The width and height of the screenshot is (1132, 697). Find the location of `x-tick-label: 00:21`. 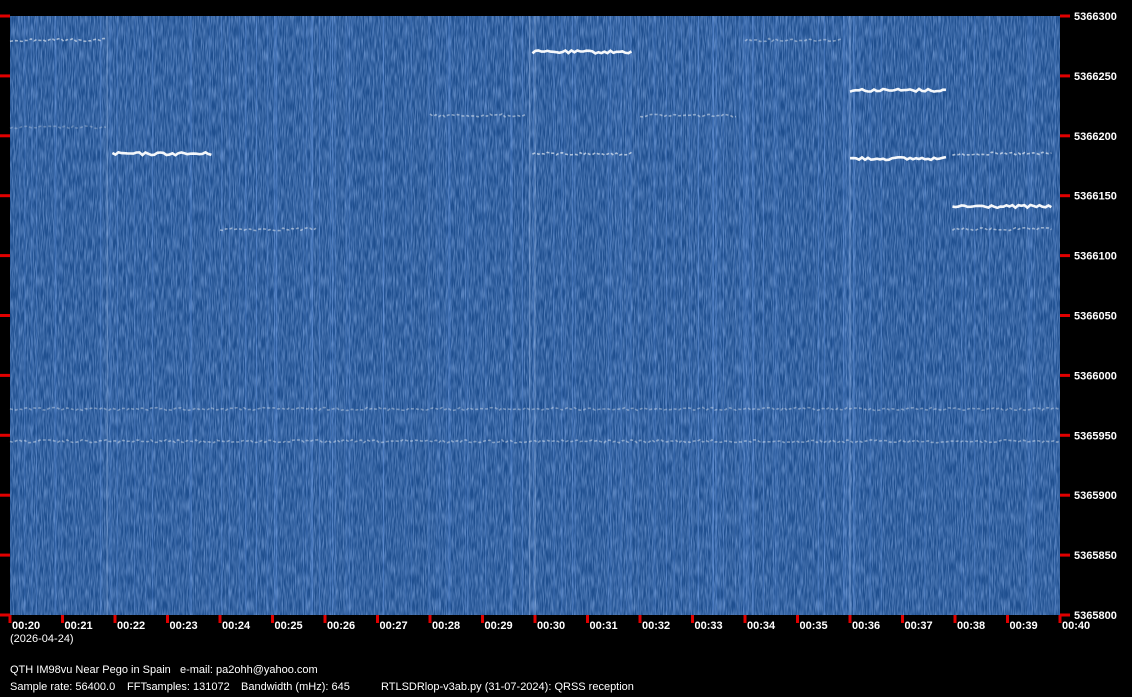

x-tick-label: 00:21 is located at coordinates (79, 626).